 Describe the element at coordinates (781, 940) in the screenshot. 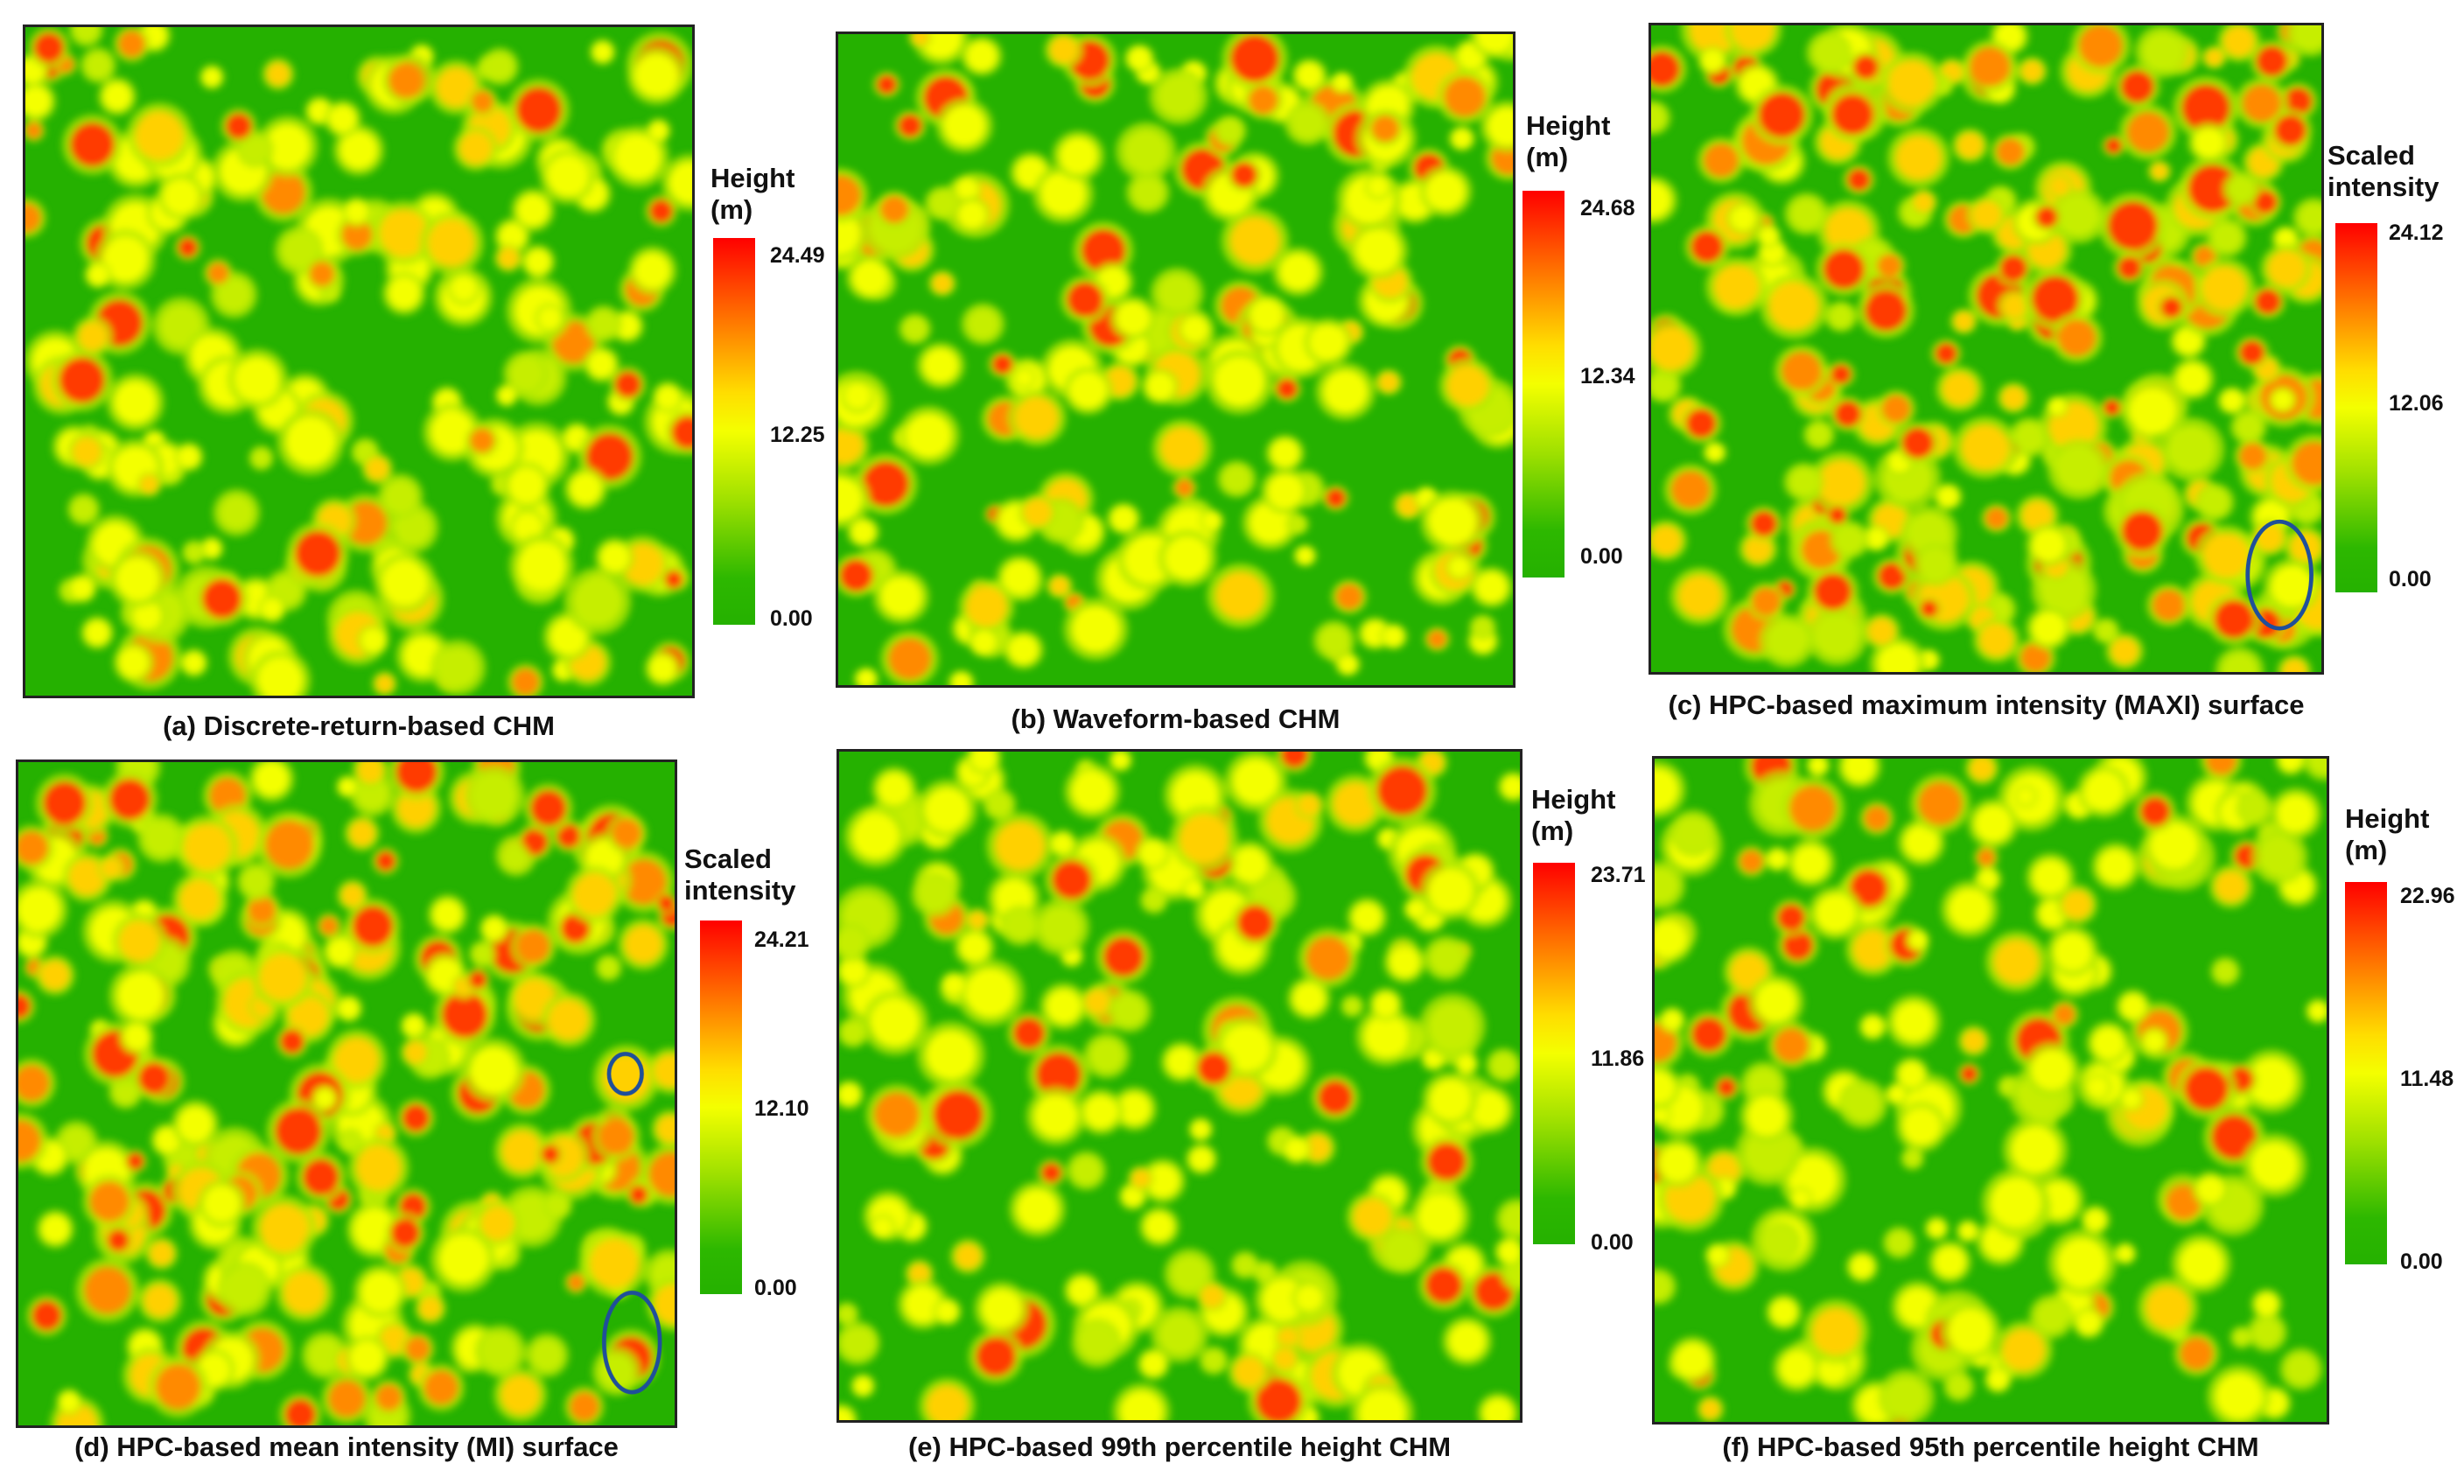

I see `legend-max-label: 24.21` at that location.